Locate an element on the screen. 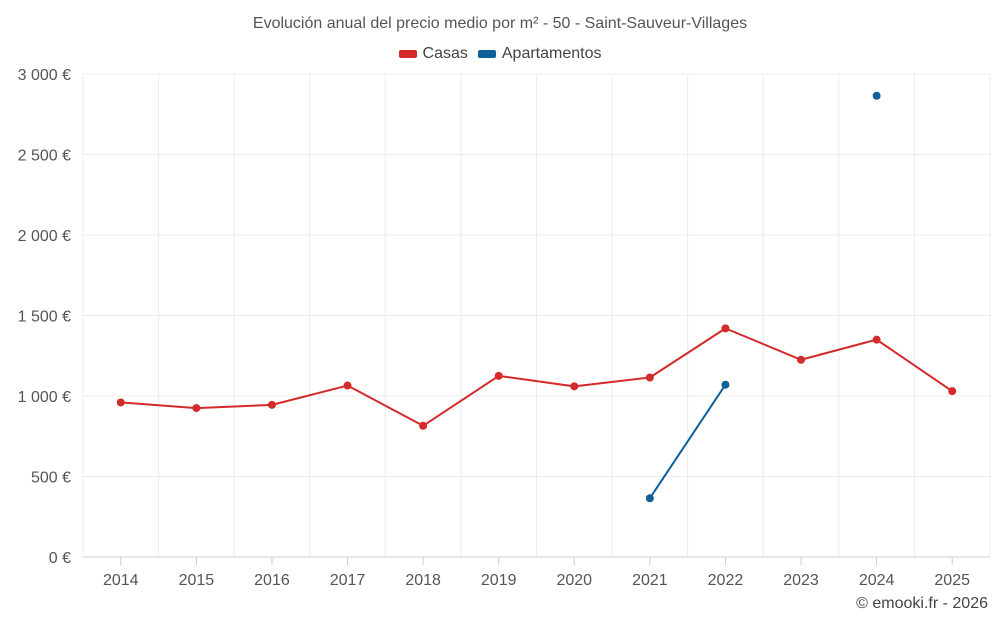  x-tick-label: 2024 is located at coordinates (877, 580).